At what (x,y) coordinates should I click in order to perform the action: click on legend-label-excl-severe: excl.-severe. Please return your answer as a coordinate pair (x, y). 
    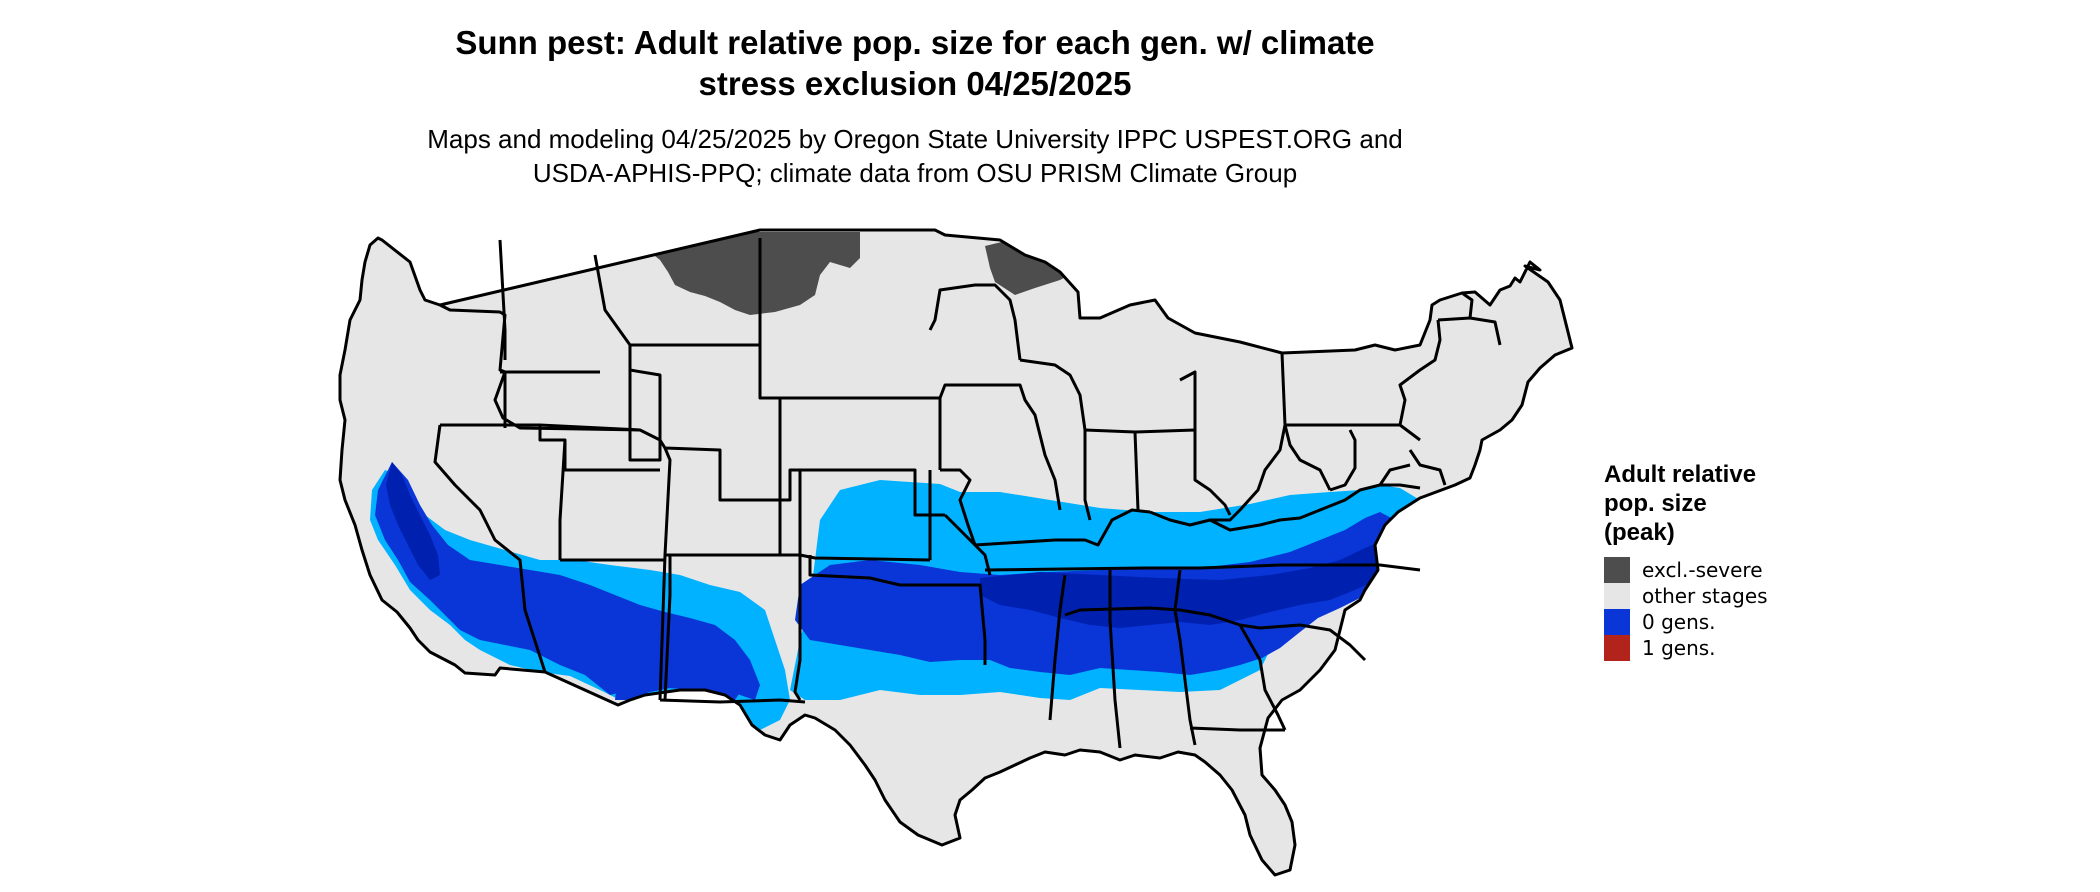
    Looking at the image, I should click on (1702, 570).